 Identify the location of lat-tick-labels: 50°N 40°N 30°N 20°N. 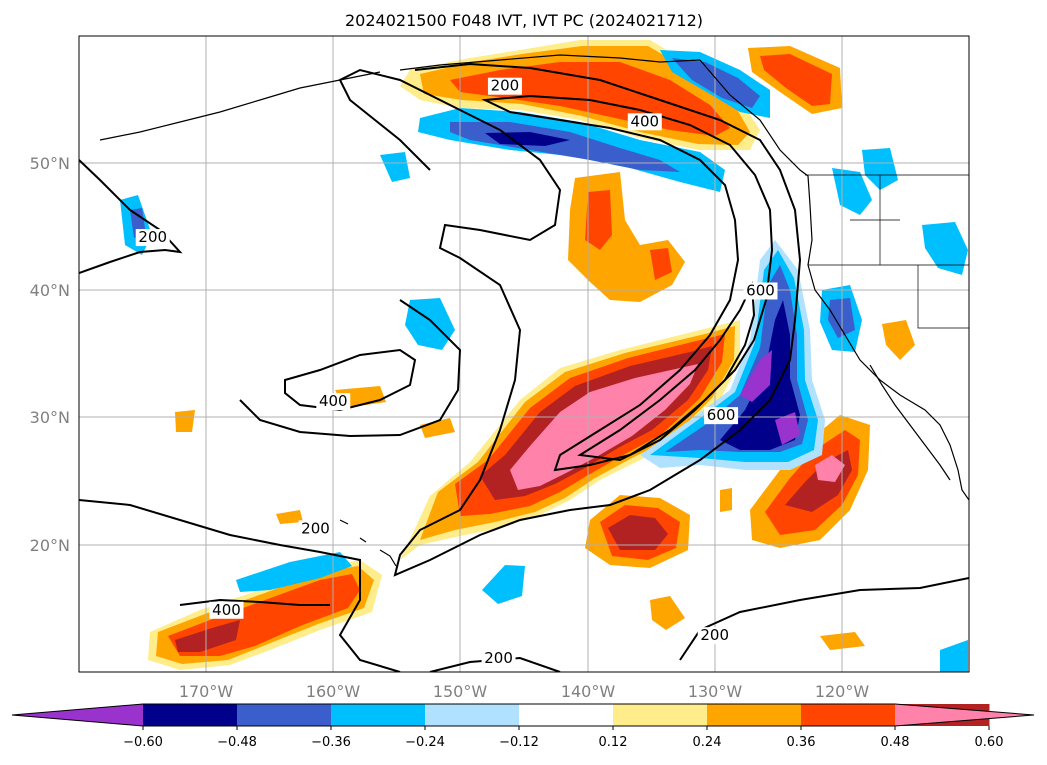
(50, 354).